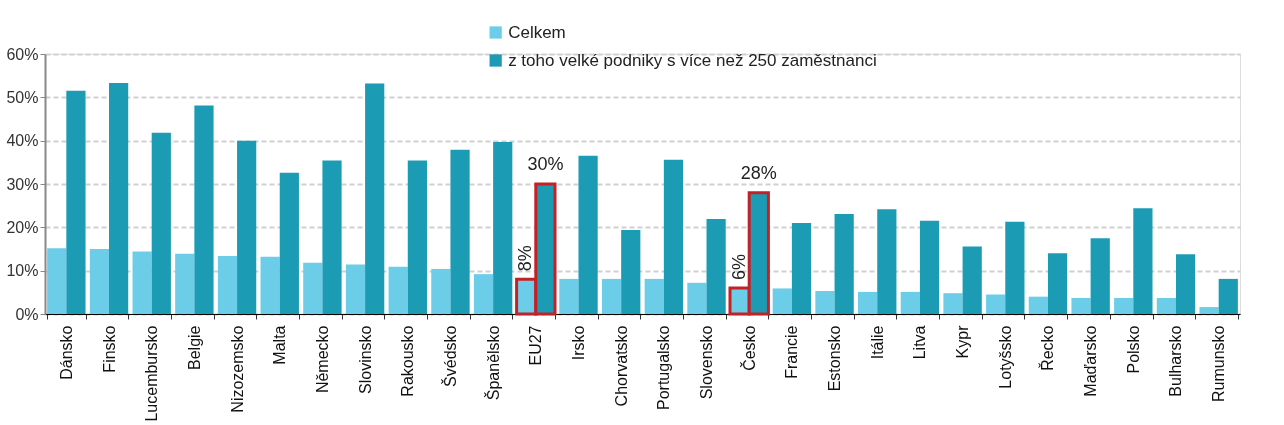  Describe the element at coordinates (322, 359) in the screenshot. I see `x-tick-label: Německo` at that location.